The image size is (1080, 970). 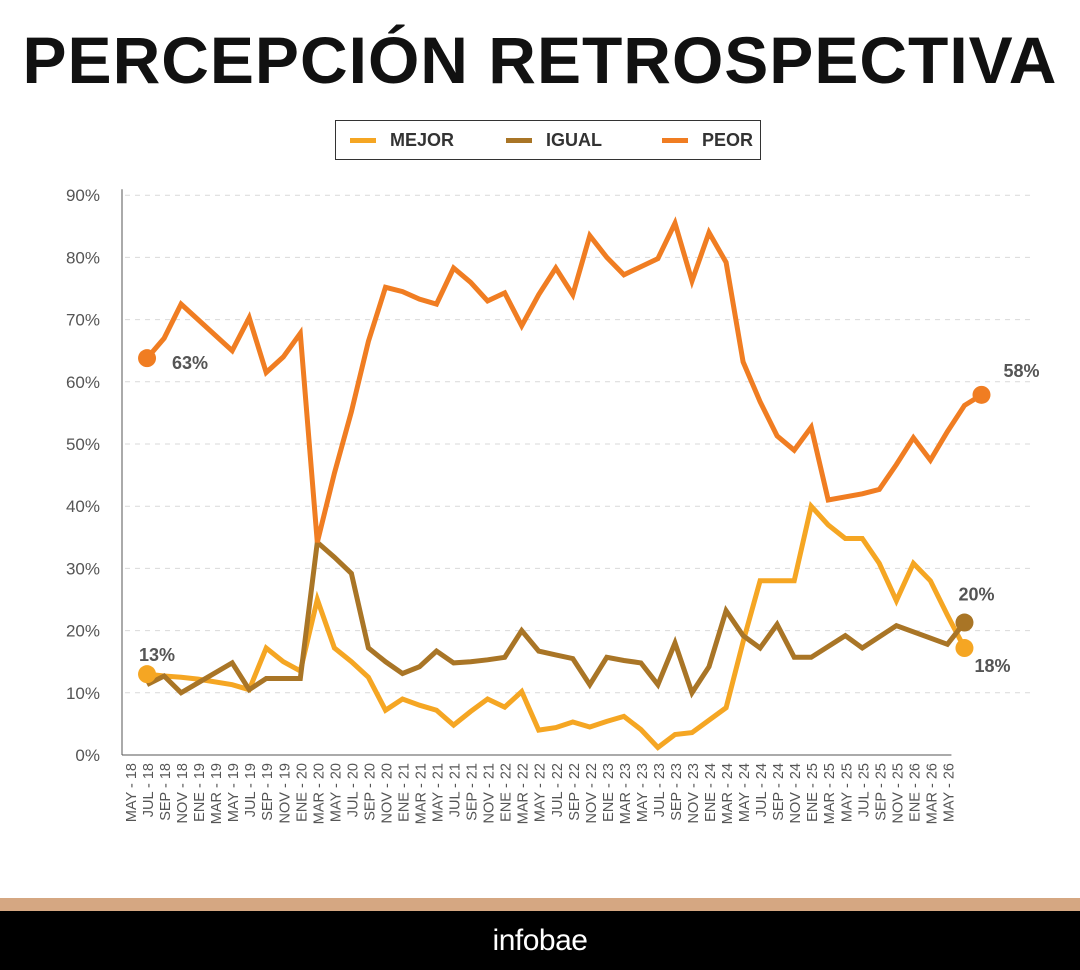 What do you see at coordinates (83, 506) in the screenshot?
I see `y-tick-label: 40%` at bounding box center [83, 506].